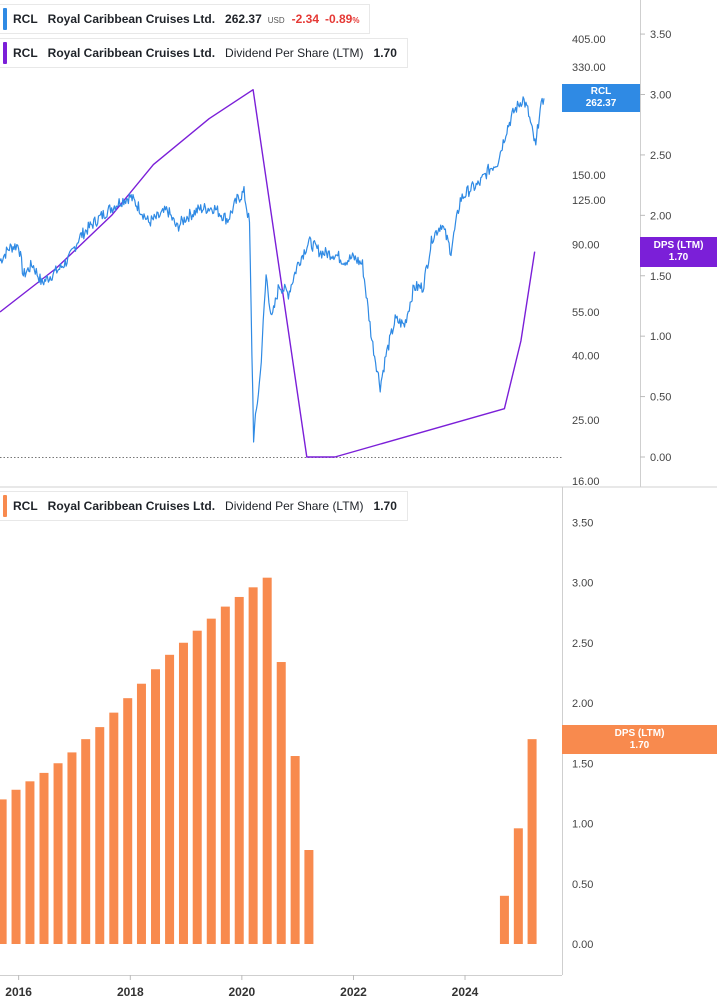 The image size is (717, 1005). I want to click on dps-bar-y-tick-label: 1.00, so click(582, 825).